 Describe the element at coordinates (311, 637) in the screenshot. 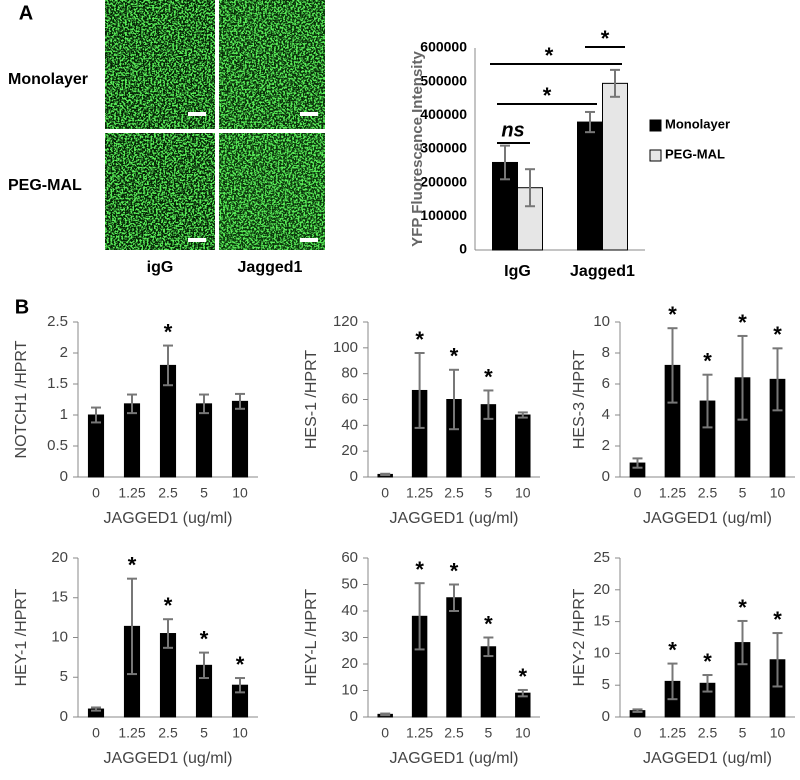

I see `y-axis-label: HEY-L /HPRT` at that location.